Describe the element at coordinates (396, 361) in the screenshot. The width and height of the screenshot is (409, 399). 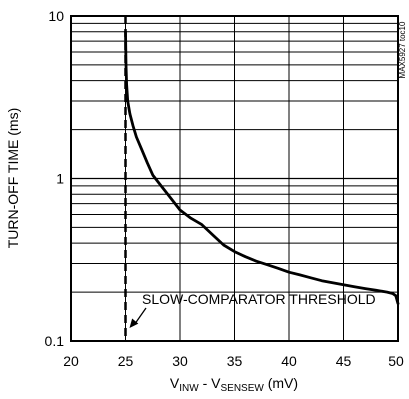
I see `x-tick-label: 50` at that location.